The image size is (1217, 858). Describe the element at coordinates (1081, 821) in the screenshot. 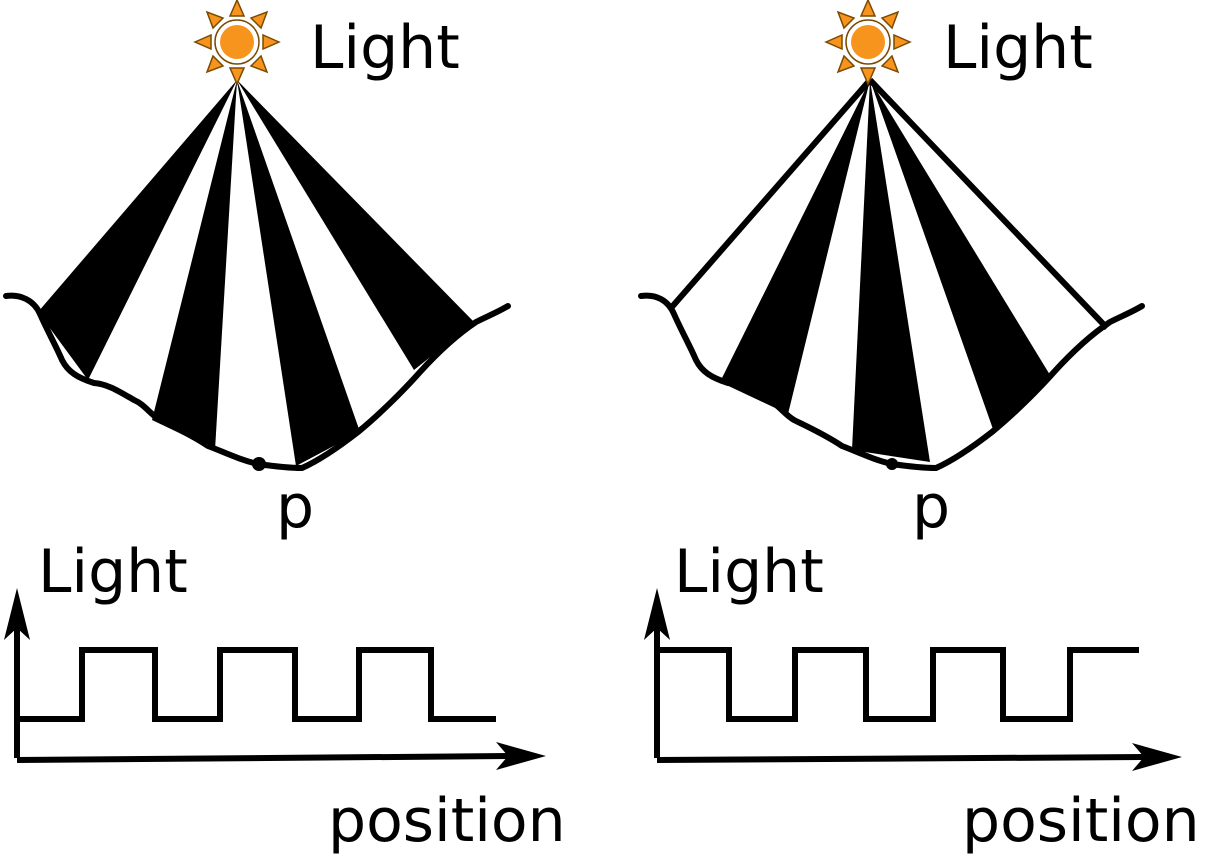

I see `right-x-axis-label: position` at that location.